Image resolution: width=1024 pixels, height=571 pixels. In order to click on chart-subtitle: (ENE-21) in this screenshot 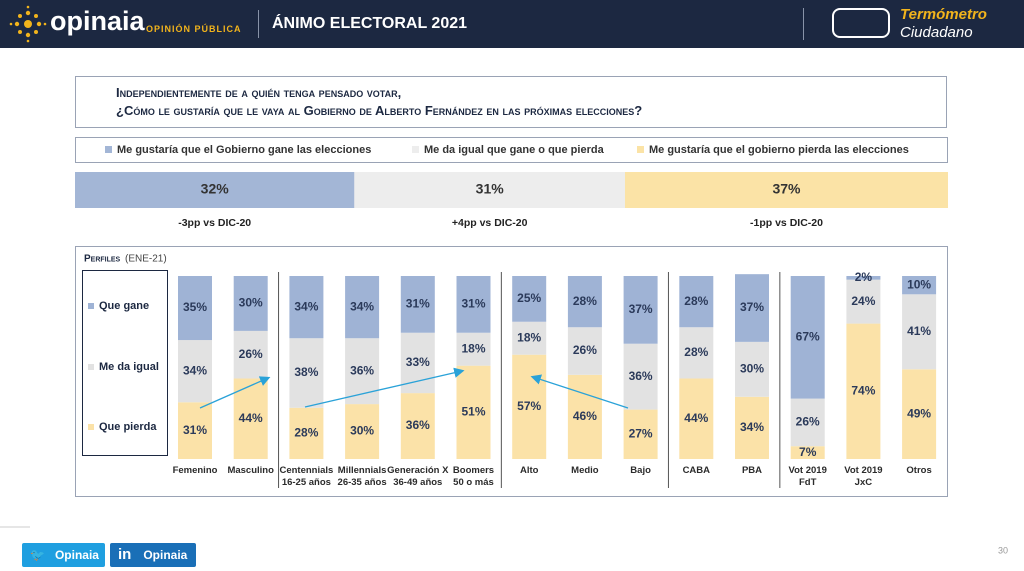, I will do `click(146, 259)`.